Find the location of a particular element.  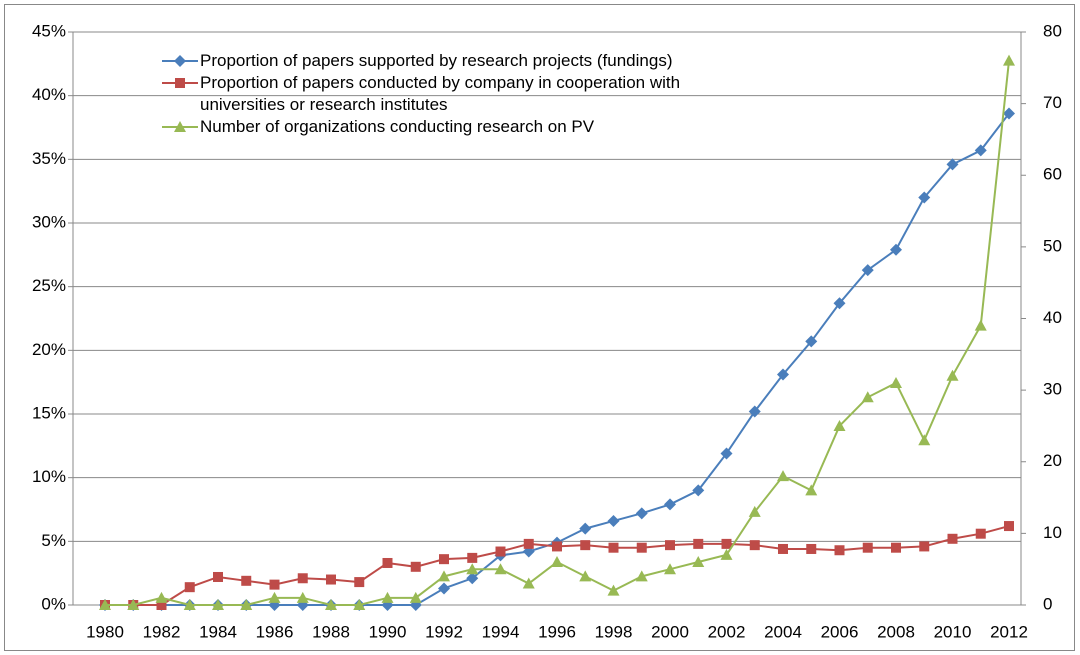

y-tick-label: 15% is located at coordinates (49, 412).